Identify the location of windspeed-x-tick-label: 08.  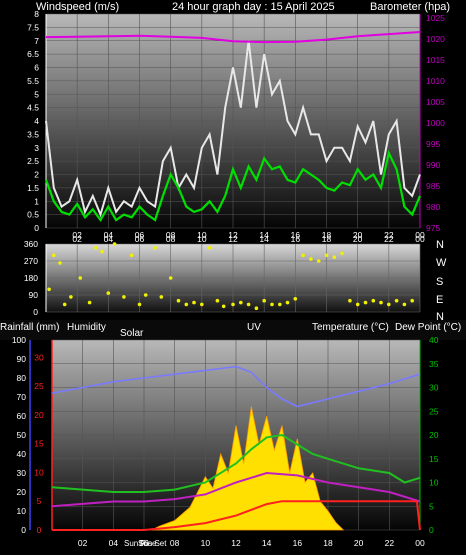
(171, 235).